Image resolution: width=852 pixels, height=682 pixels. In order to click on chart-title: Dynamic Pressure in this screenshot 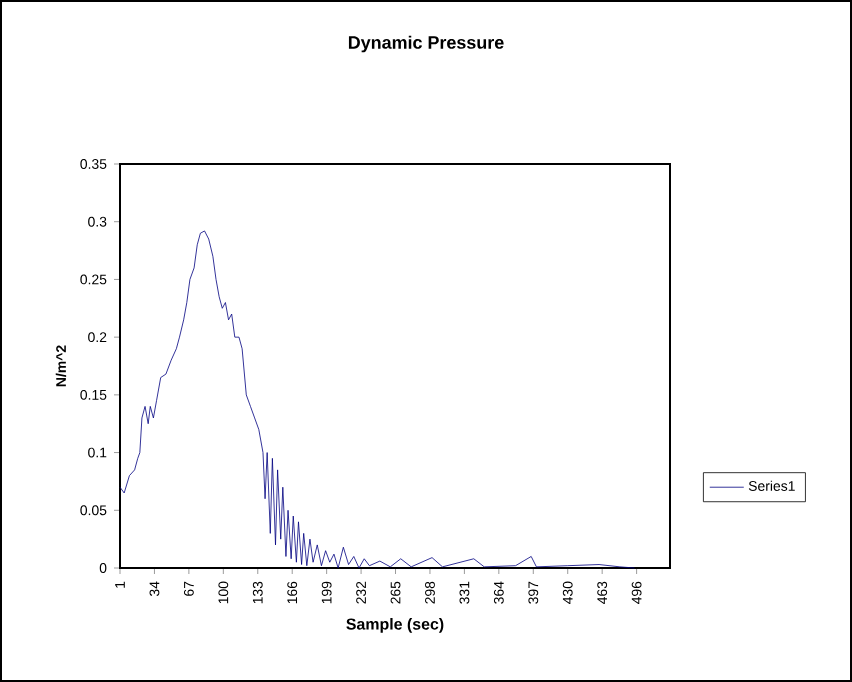, I will do `click(426, 44)`.